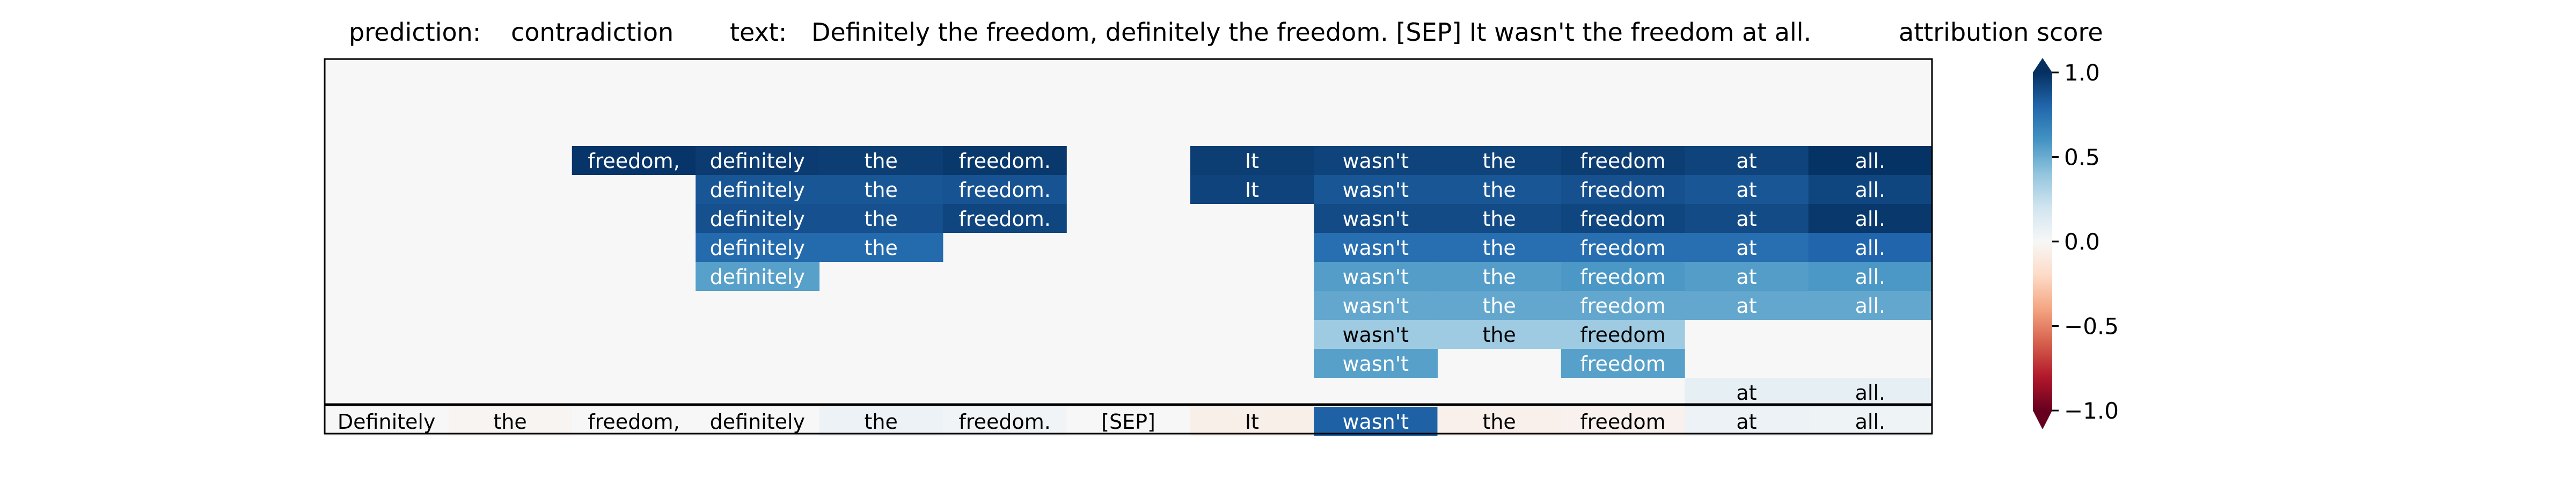 The width and height of the screenshot is (2576, 483). I want to click on input-token-cell-label: [SEP], so click(1128, 422).